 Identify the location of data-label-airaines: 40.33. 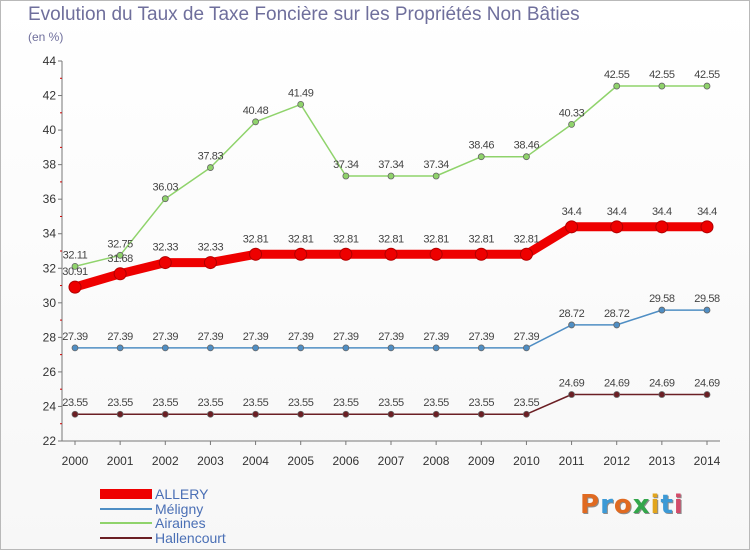
(572, 113).